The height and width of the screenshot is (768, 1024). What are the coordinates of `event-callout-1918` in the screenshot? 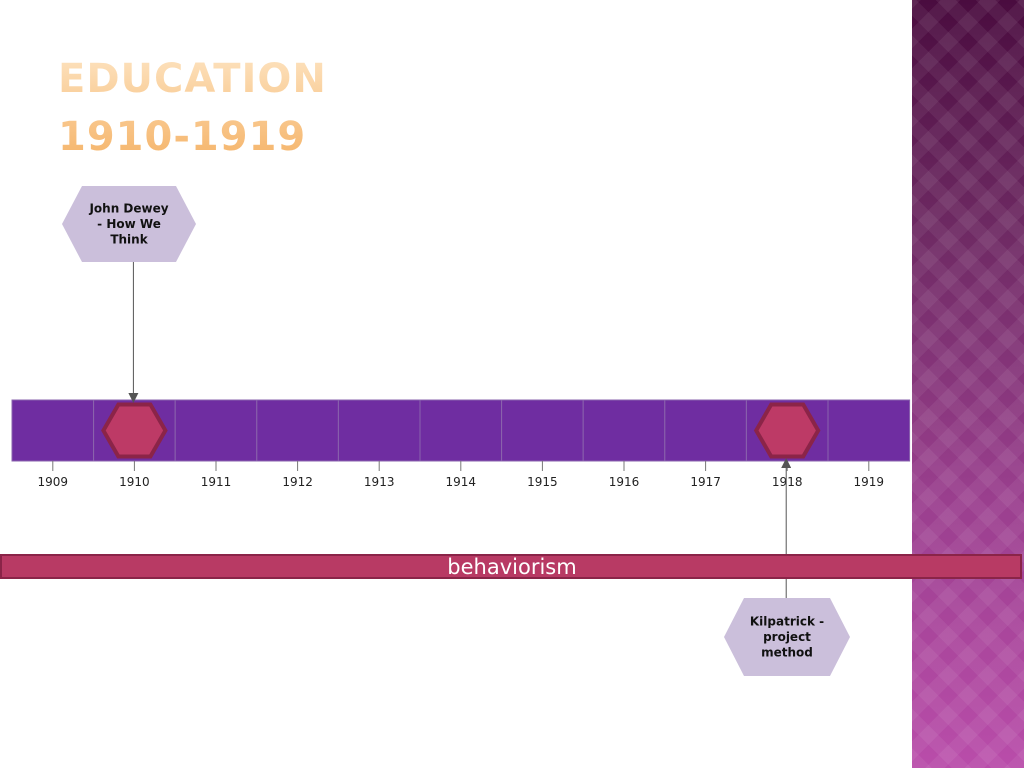 It's located at (787, 637).